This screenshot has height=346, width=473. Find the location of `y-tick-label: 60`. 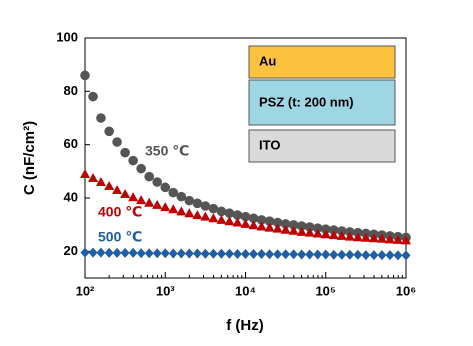

y-tick-label: 60 is located at coordinates (71, 143).